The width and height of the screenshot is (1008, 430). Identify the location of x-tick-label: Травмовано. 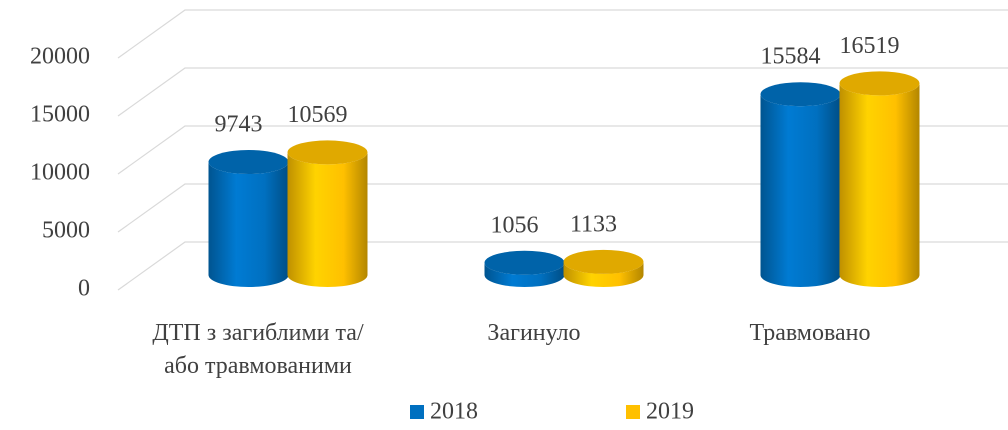
(810, 333).